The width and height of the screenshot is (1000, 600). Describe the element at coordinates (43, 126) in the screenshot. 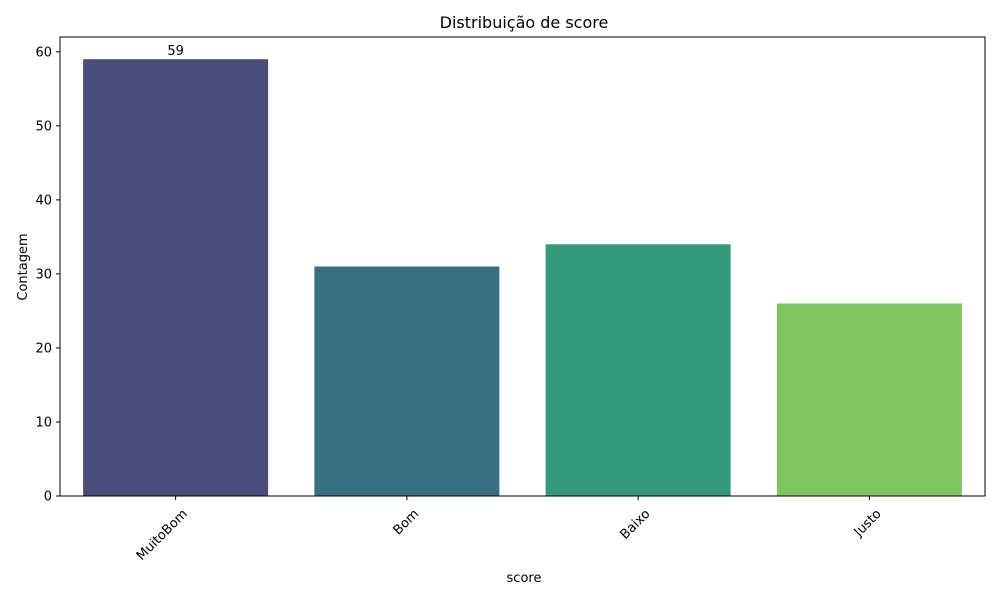

I see `y-tick-label: 50` at that location.